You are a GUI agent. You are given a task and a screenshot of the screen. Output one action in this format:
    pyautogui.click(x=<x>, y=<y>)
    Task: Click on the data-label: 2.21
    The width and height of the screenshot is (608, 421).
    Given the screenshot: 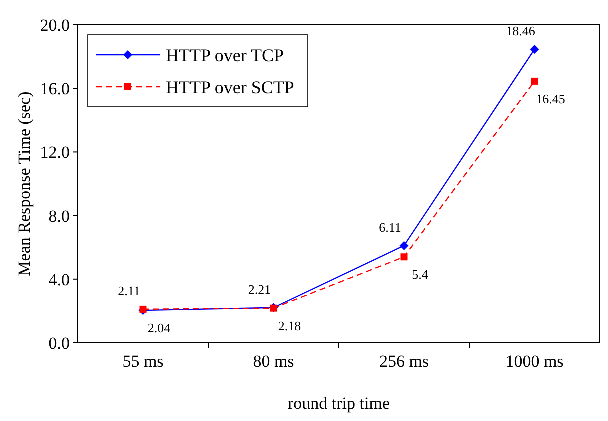 What is the action you would take?
    pyautogui.click(x=260, y=289)
    